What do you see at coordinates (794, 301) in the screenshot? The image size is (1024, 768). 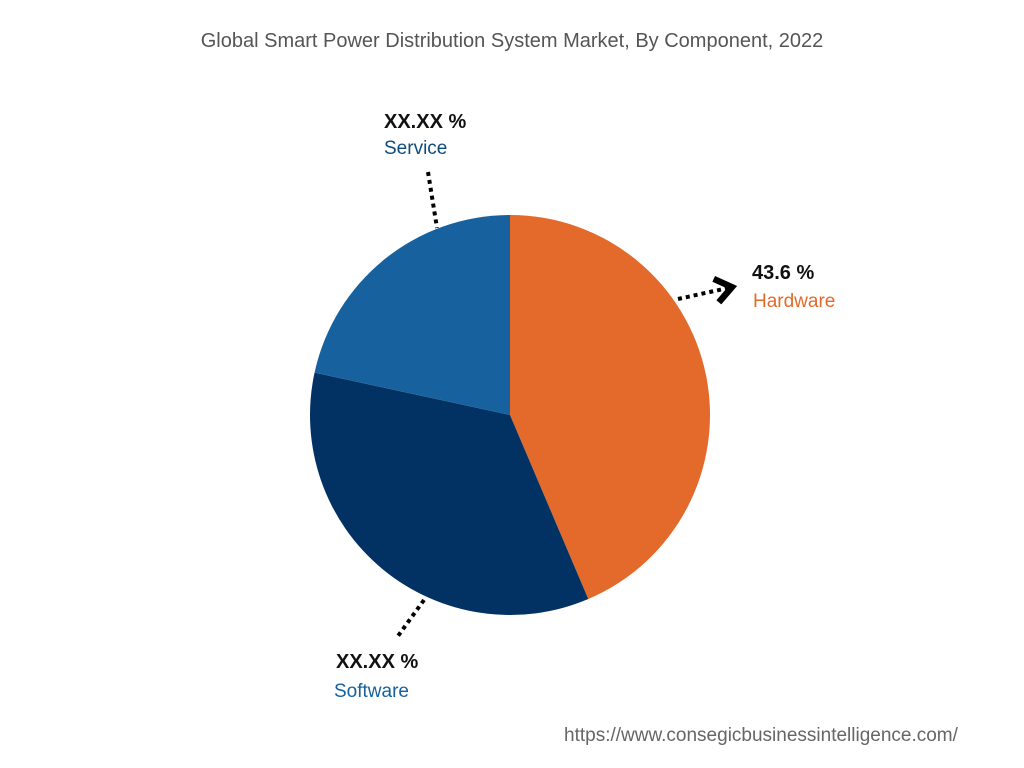 I see `hardware-name-label: Hardware` at bounding box center [794, 301].